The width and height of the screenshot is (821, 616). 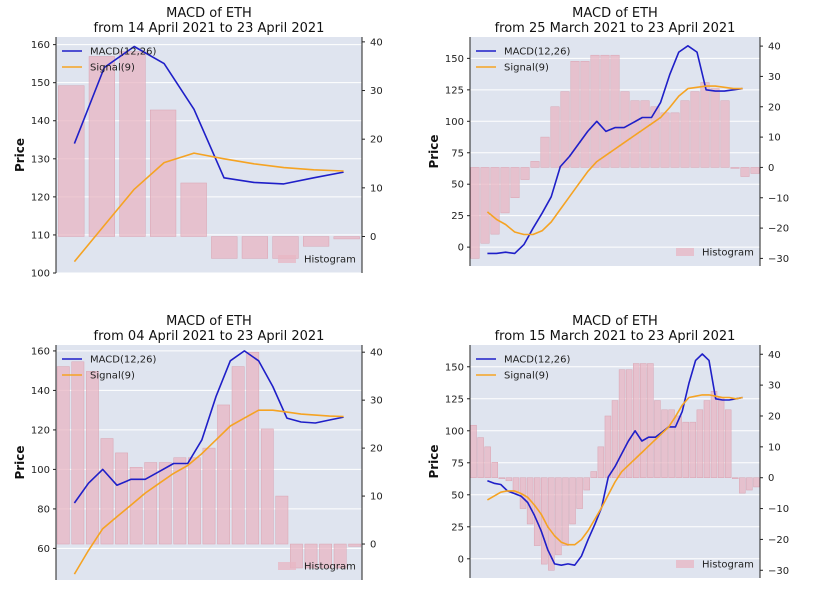 I want to click on left-tick-label: 110, so click(x=40, y=235).